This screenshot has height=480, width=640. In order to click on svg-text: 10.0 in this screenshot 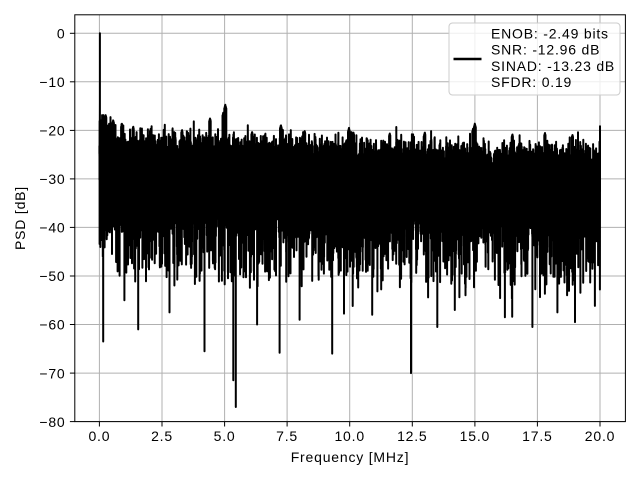, I will do `click(349, 436)`.